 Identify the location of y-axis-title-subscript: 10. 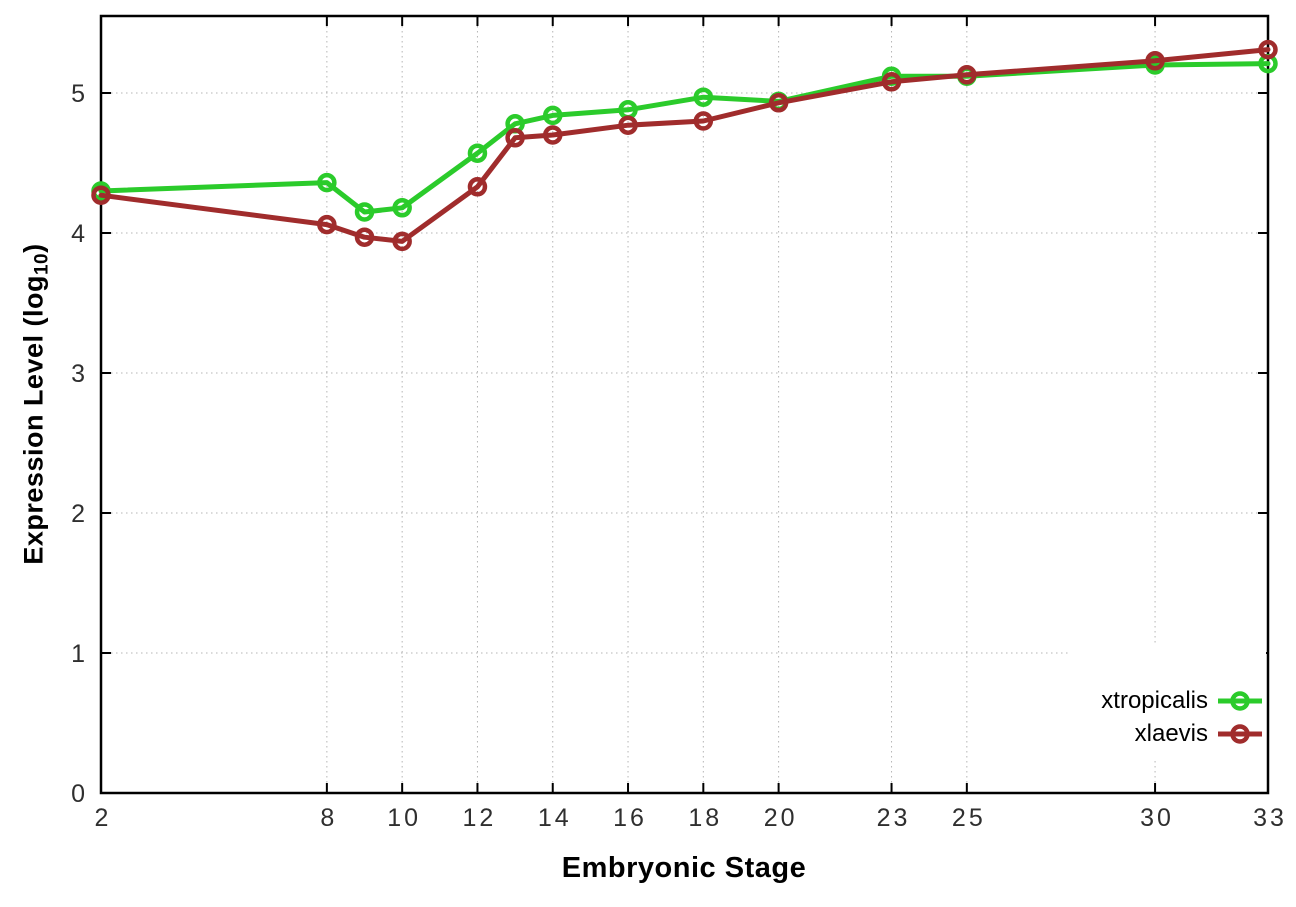
(42, 264).